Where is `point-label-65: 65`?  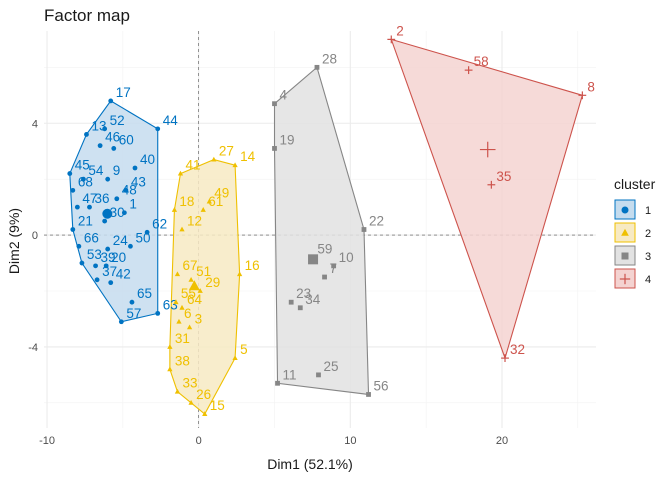
point-label-65: 65 is located at coordinates (144, 293).